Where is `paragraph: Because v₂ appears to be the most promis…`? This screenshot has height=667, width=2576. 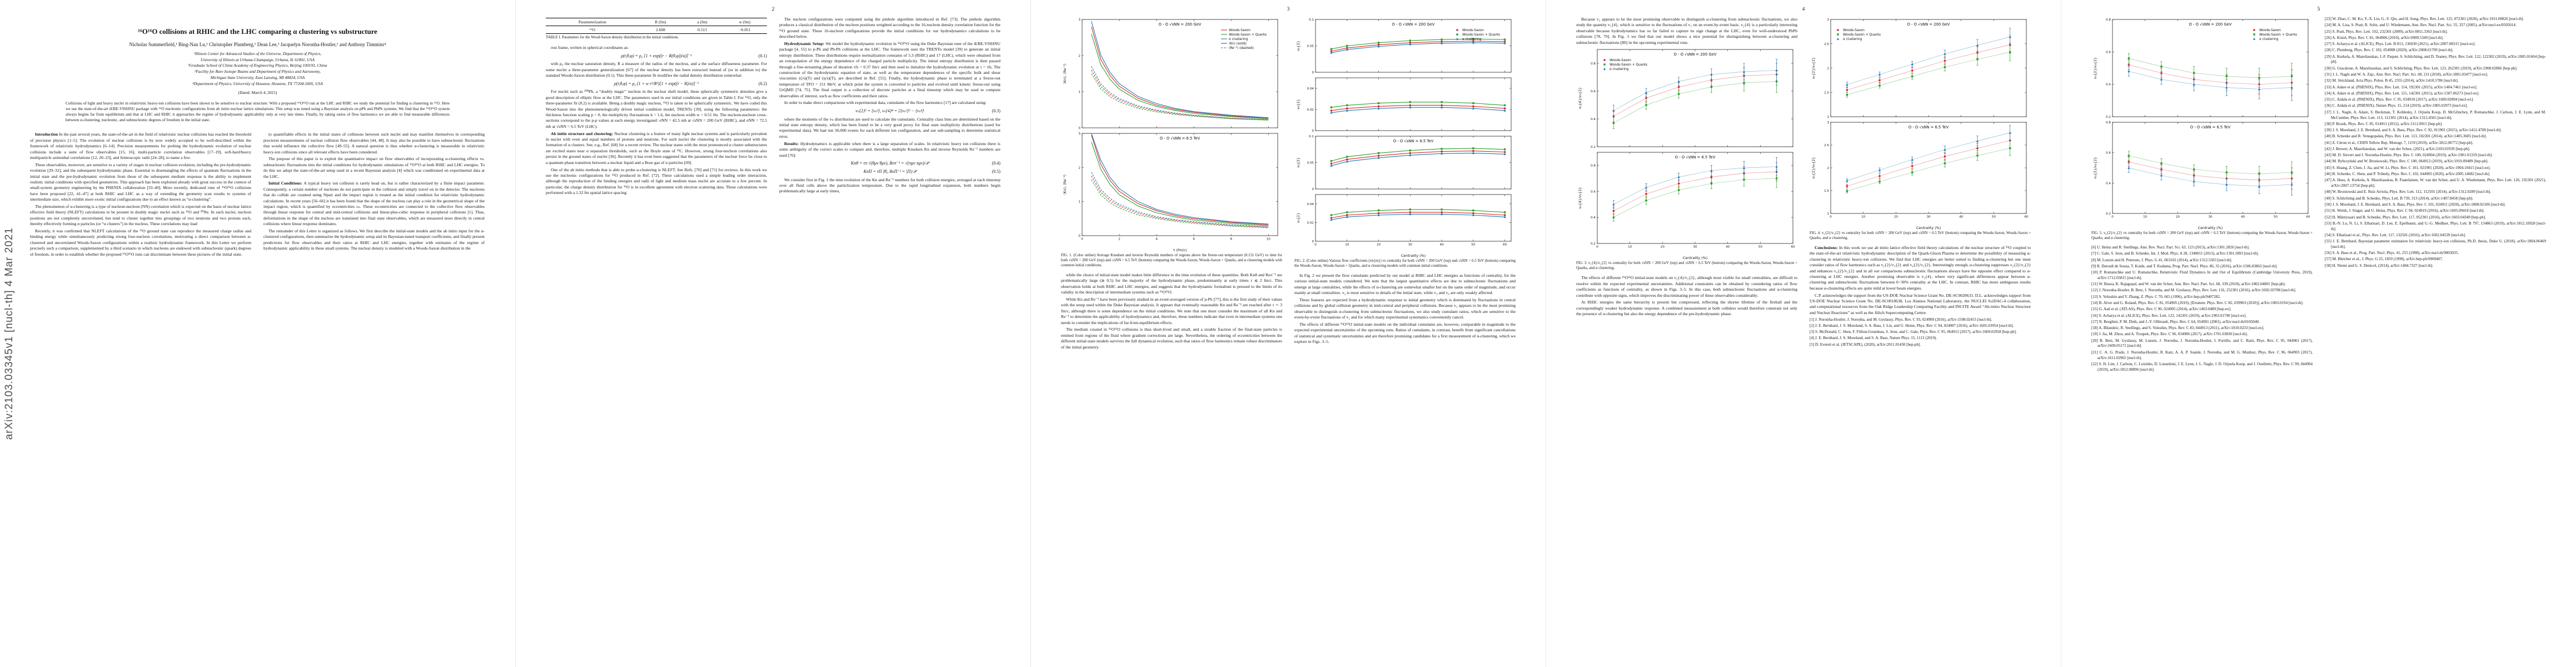
paragraph: Because v₂ appears to be the most promis… is located at coordinates (1686, 31).